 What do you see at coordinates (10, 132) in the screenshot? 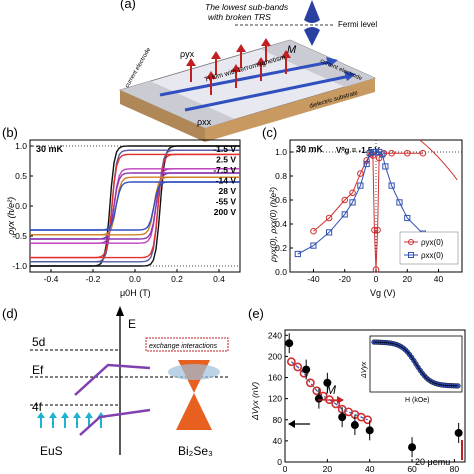
I see `panel-b-label: (b)` at bounding box center [10, 132].